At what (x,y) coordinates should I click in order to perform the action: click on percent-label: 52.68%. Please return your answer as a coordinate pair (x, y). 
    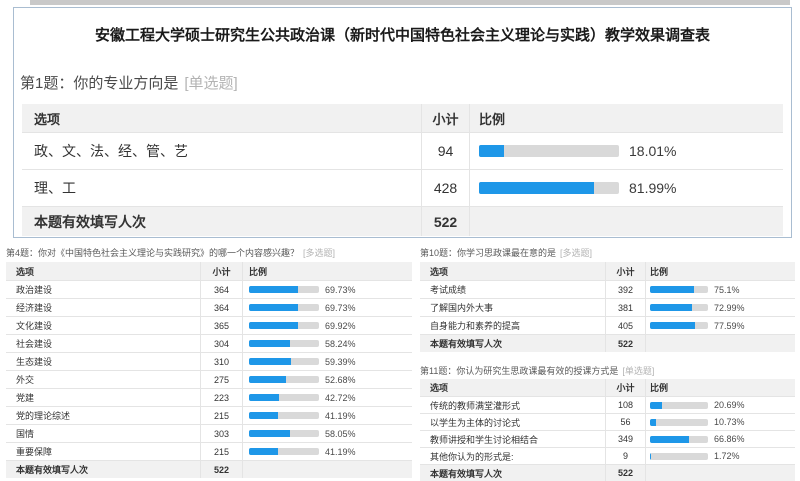
    Looking at the image, I should click on (340, 379).